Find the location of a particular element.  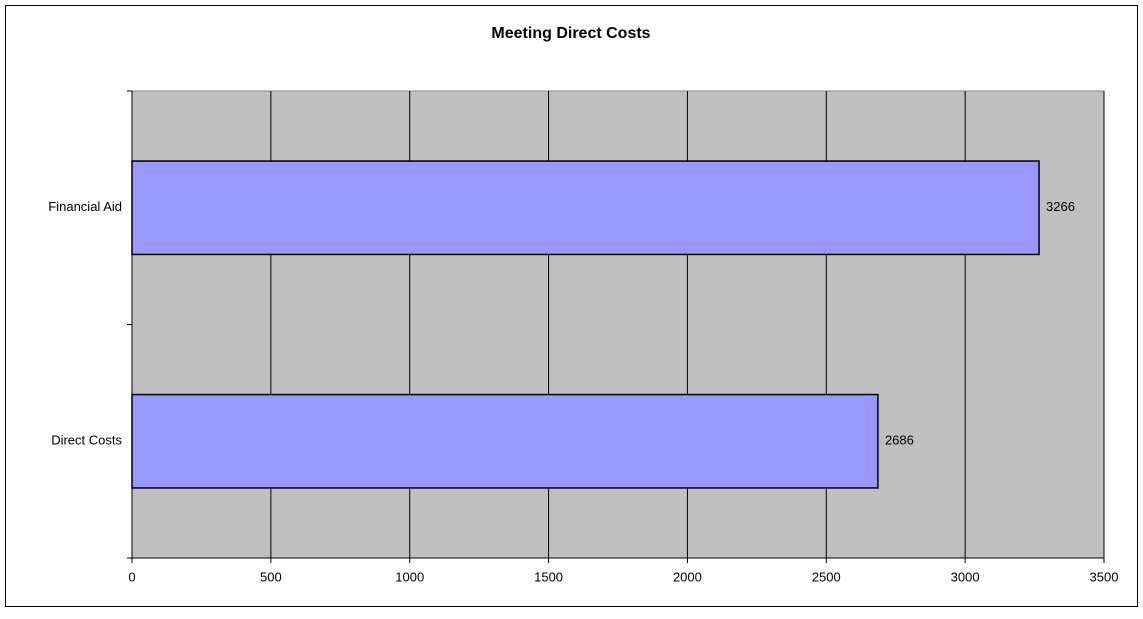

x-tick-label: 2000 is located at coordinates (687, 576).